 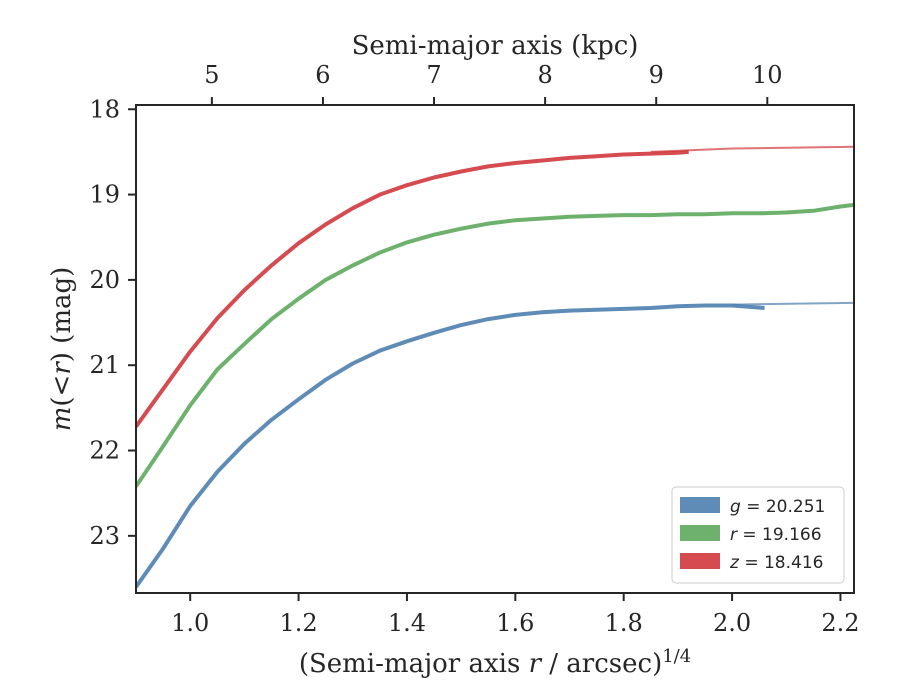 I want to click on top-tick-label: 6, so click(x=322, y=75).